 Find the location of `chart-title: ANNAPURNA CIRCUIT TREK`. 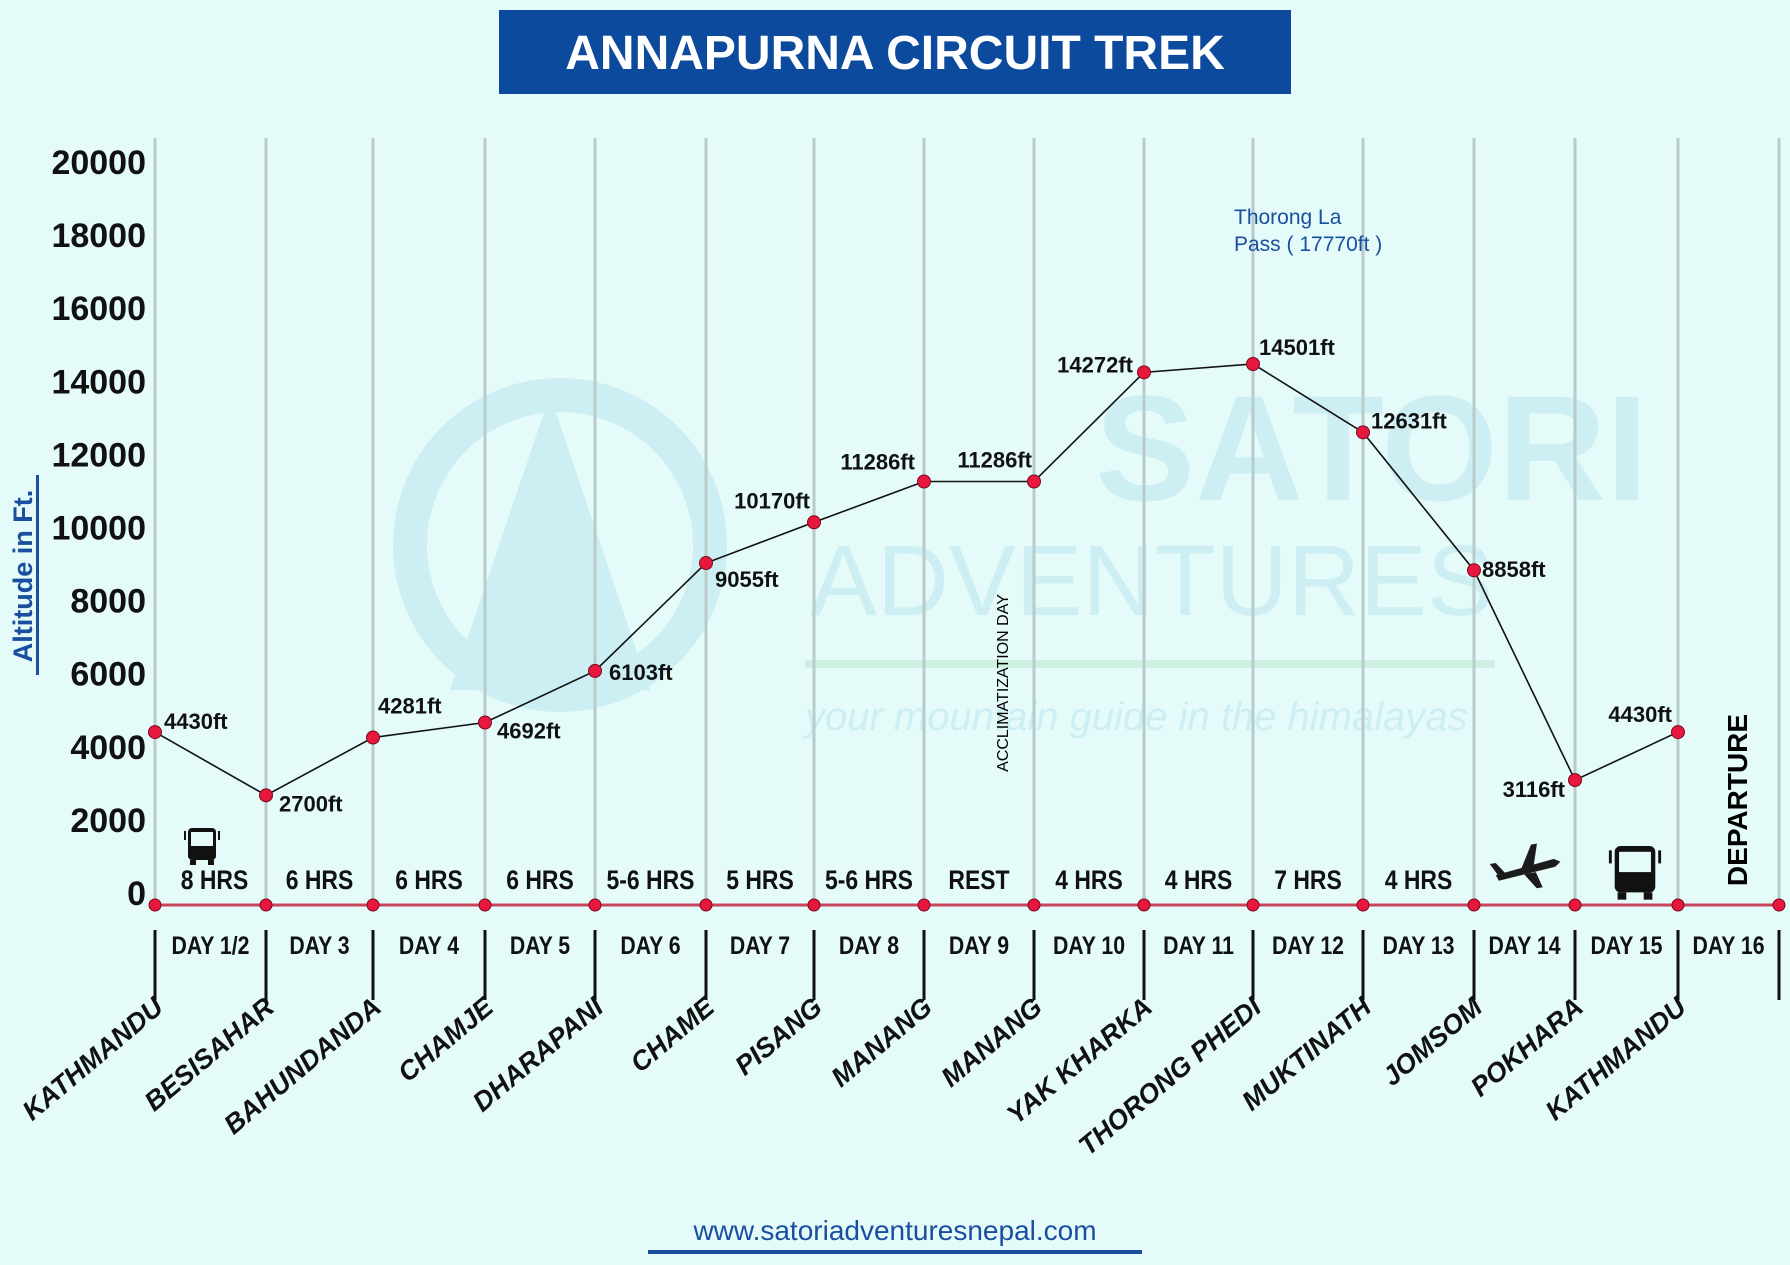

chart-title: ANNAPURNA CIRCUIT TREK is located at coordinates (895, 53).